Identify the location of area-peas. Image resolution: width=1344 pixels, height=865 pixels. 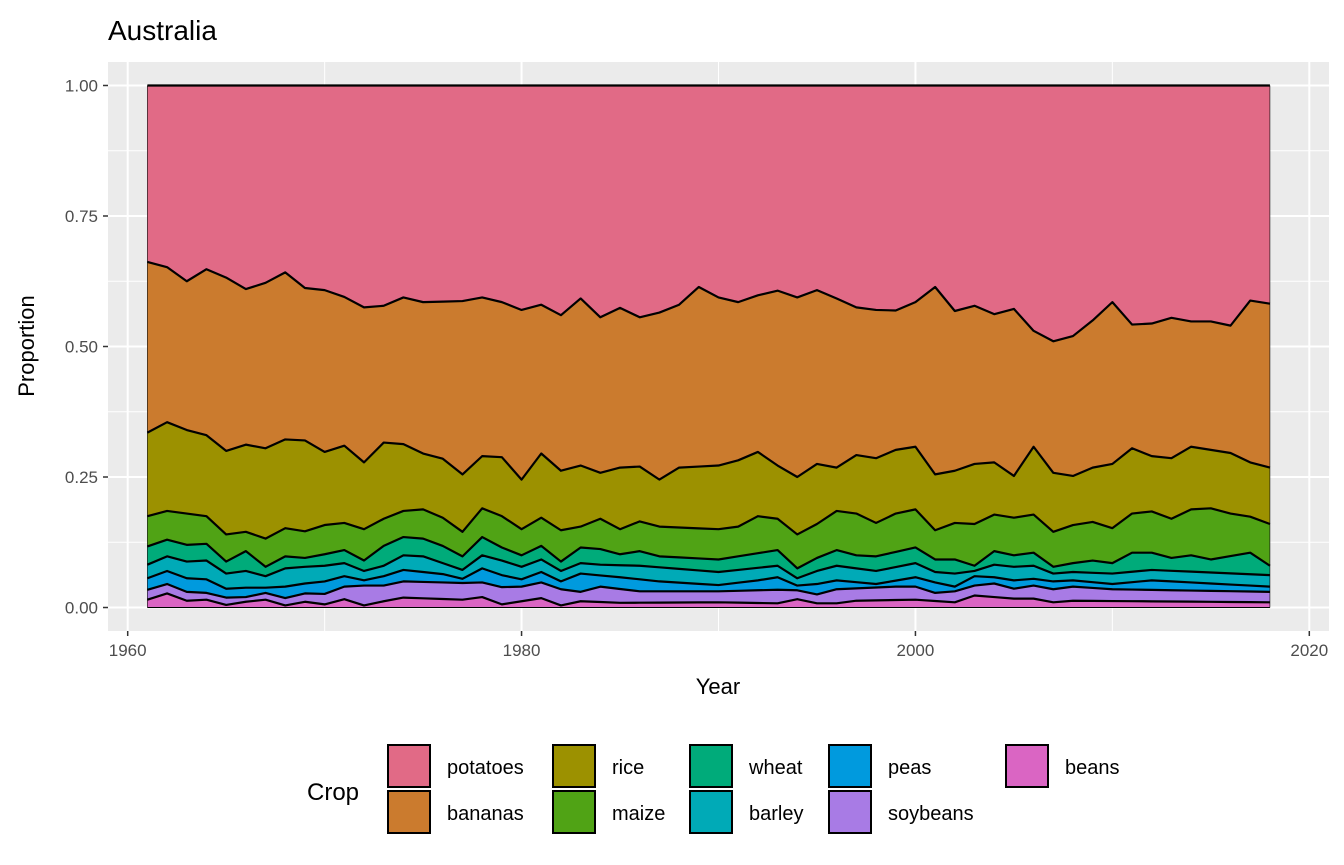
(708, 583).